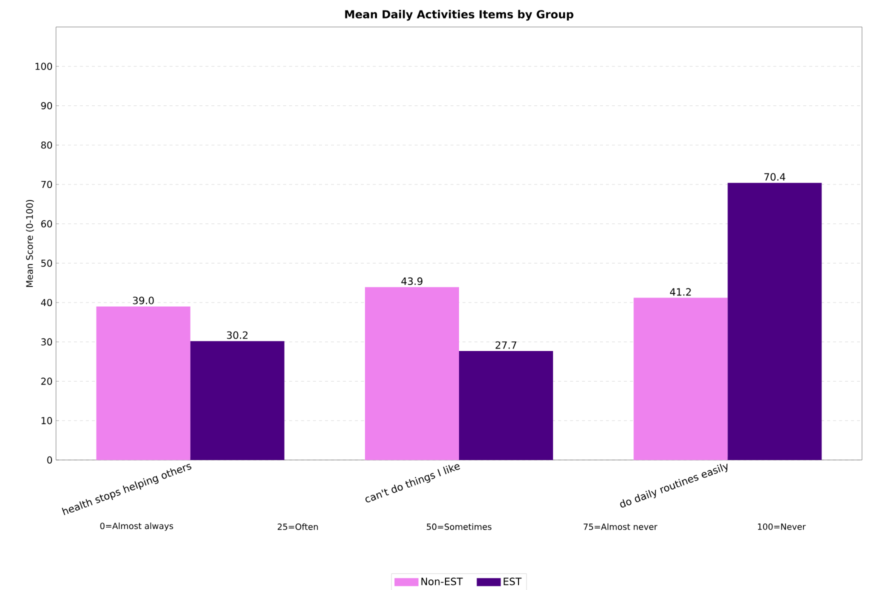  Describe the element at coordinates (46, 381) in the screenshot. I see `y-tick-label: 20` at that location.